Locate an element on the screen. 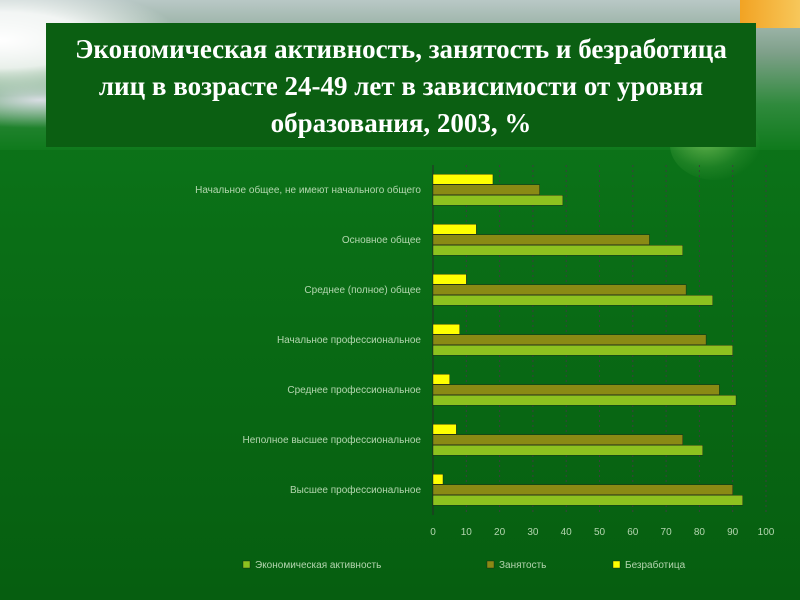 Image resolution: width=800 pixels, height=600 pixels. x-tick-label: 100 is located at coordinates (766, 532).